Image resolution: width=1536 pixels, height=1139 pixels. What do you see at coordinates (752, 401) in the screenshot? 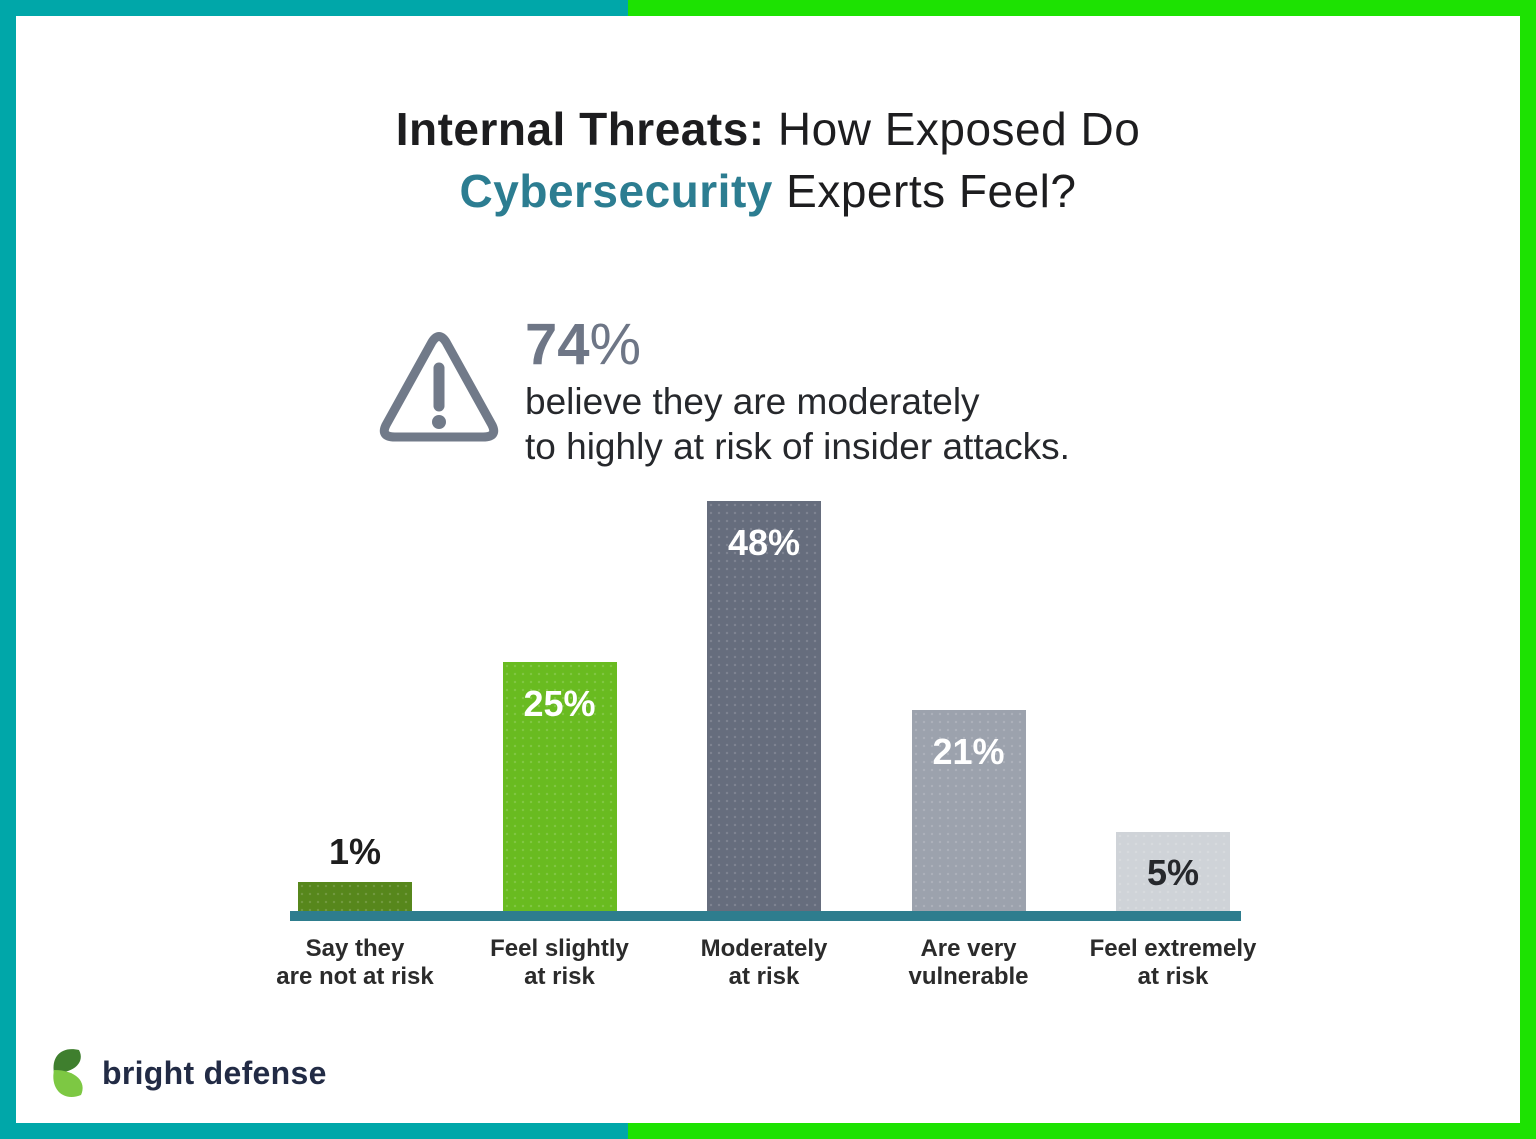
I see `stat-description-line1: believe they are moderately` at bounding box center [752, 401].